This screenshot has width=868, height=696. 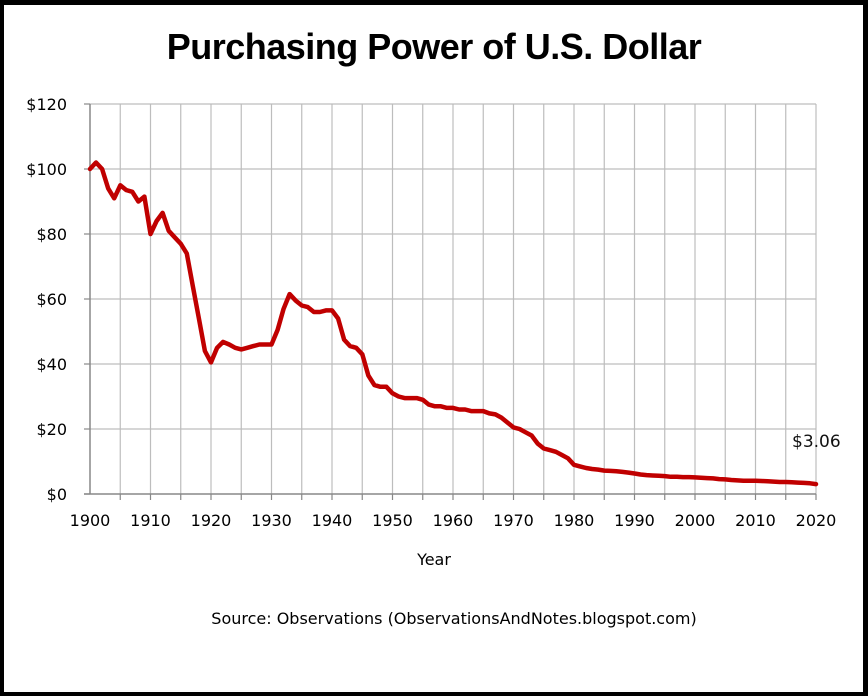 What do you see at coordinates (46, 169) in the screenshot?
I see `y-tick-label: $100` at bounding box center [46, 169].